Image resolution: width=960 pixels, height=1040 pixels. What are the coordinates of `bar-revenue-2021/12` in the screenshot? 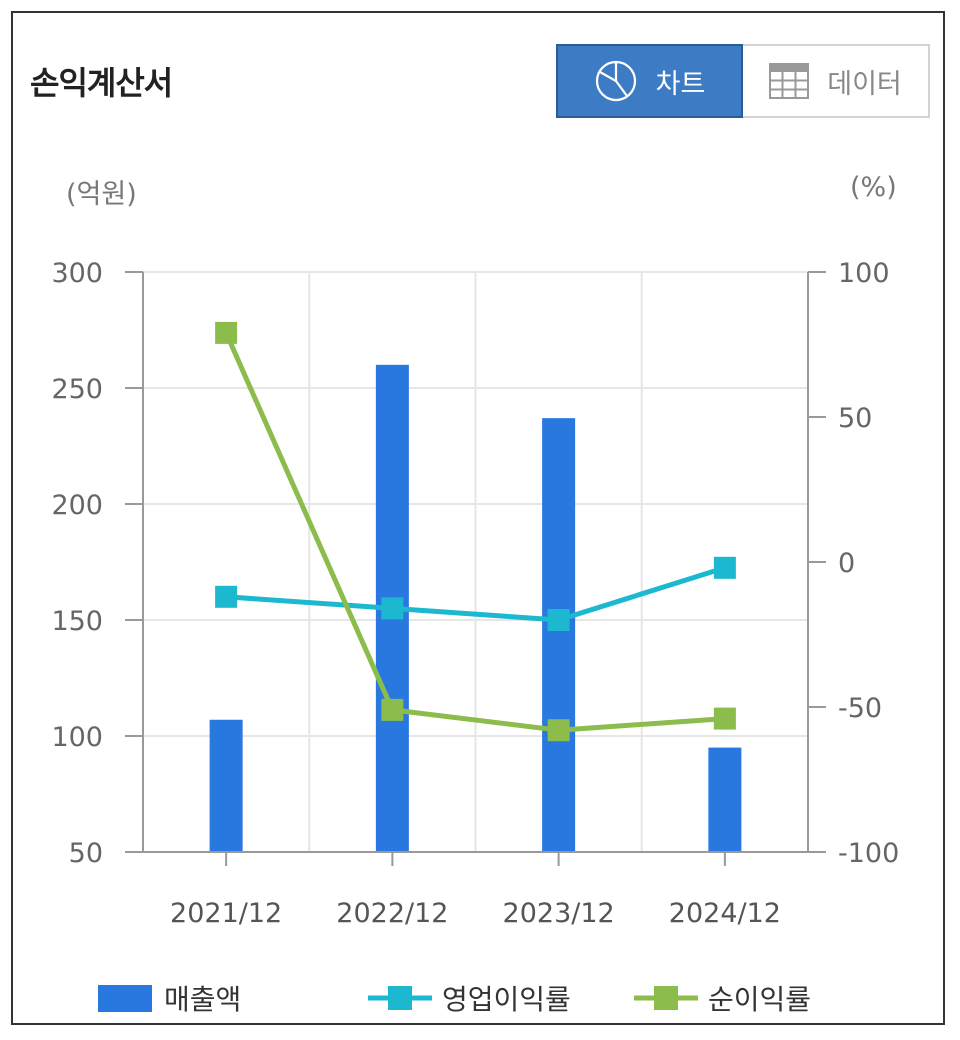 It's located at (226, 785).